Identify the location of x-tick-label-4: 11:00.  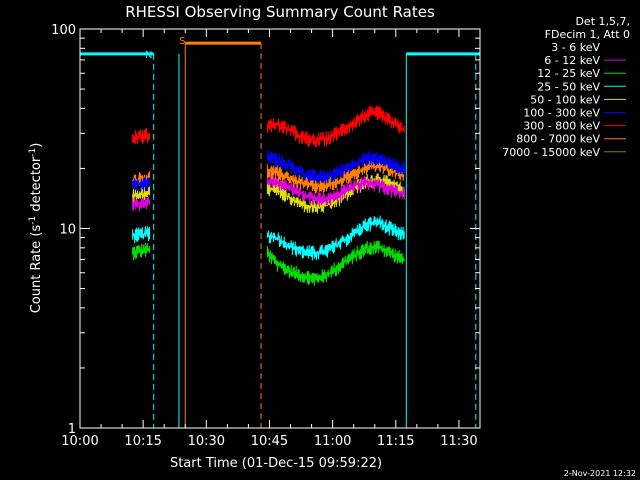
(332, 441).